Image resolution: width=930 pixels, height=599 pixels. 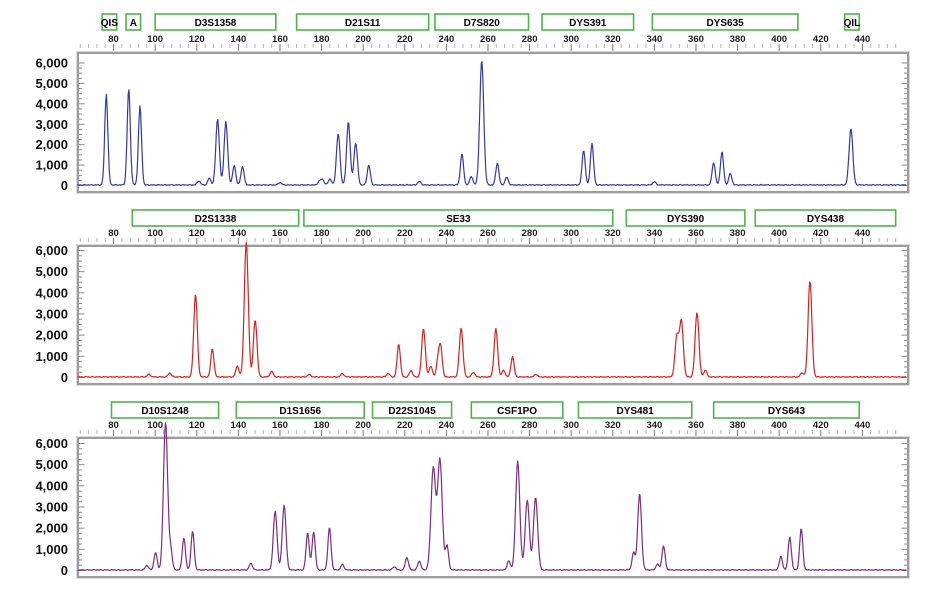 I want to click on marker-box-SE33: SE33, so click(x=458, y=218).